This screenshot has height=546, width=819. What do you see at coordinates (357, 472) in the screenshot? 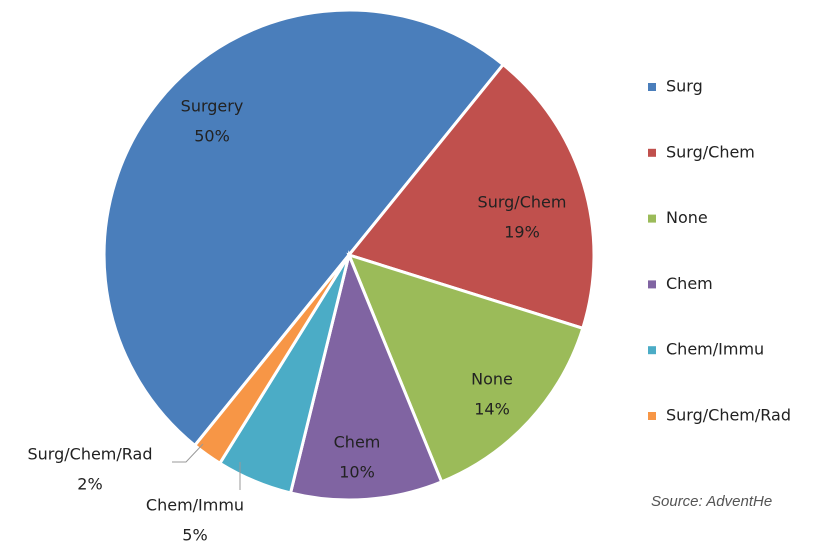
I see `data-label-value: 10%` at bounding box center [357, 472].